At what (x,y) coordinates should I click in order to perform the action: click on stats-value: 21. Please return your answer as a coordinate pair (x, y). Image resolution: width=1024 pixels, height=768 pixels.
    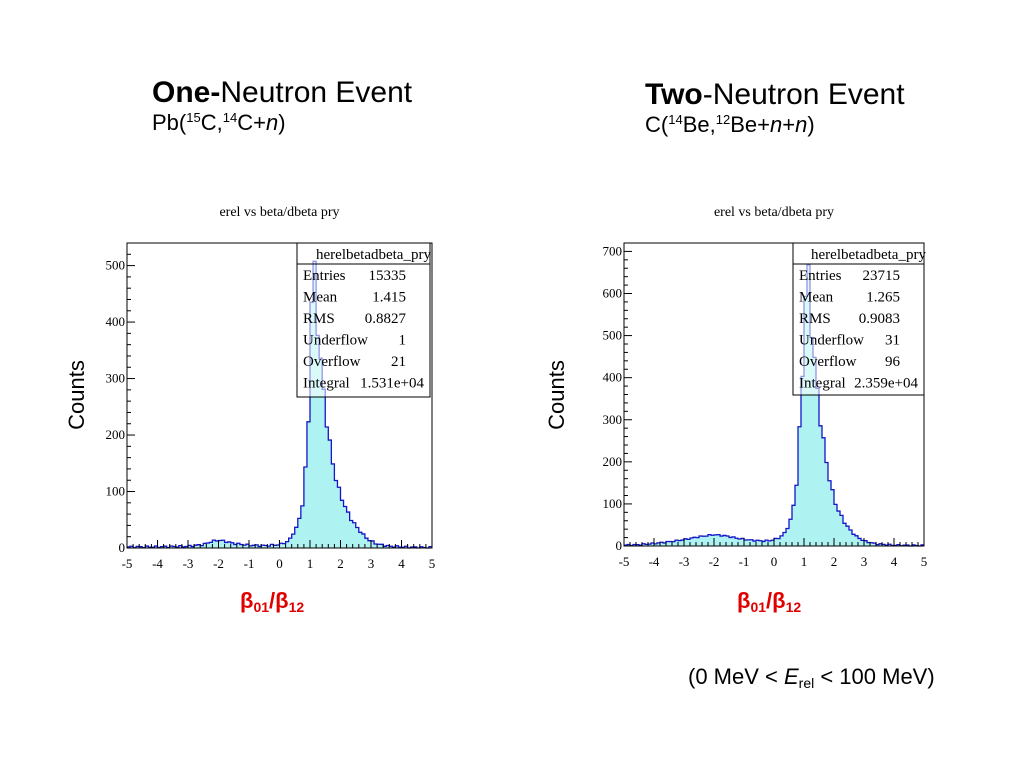
    Looking at the image, I should click on (398, 362).